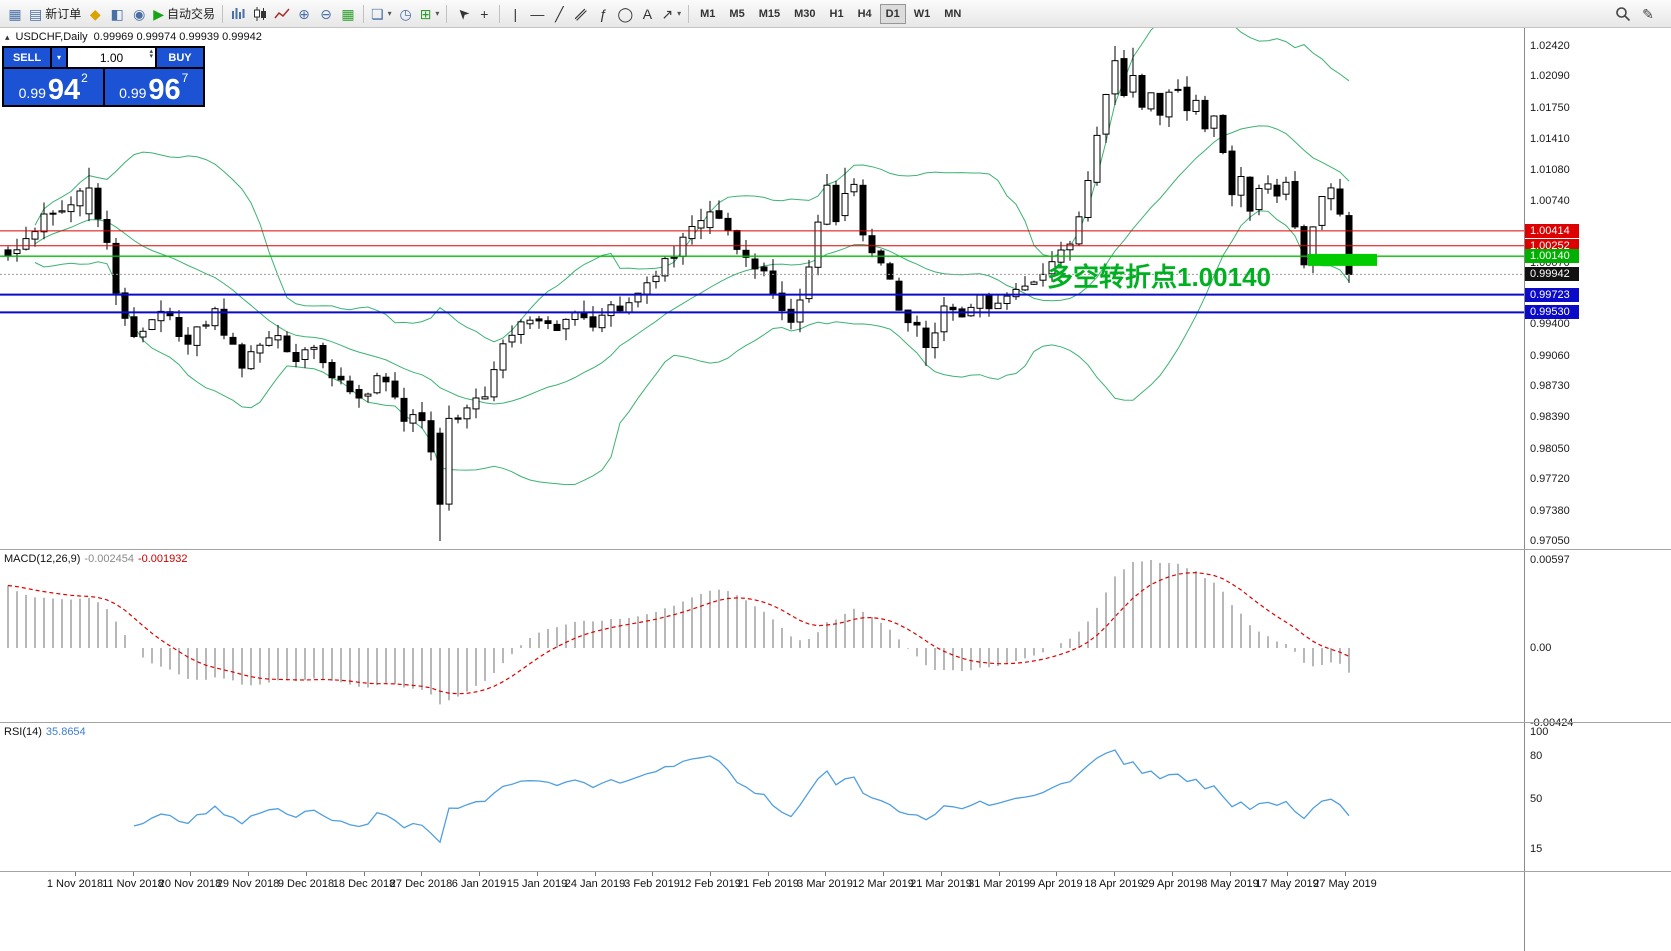 This screenshot has width=1671, height=951. I want to click on fibonacci-button: ƒ, so click(603, 14).